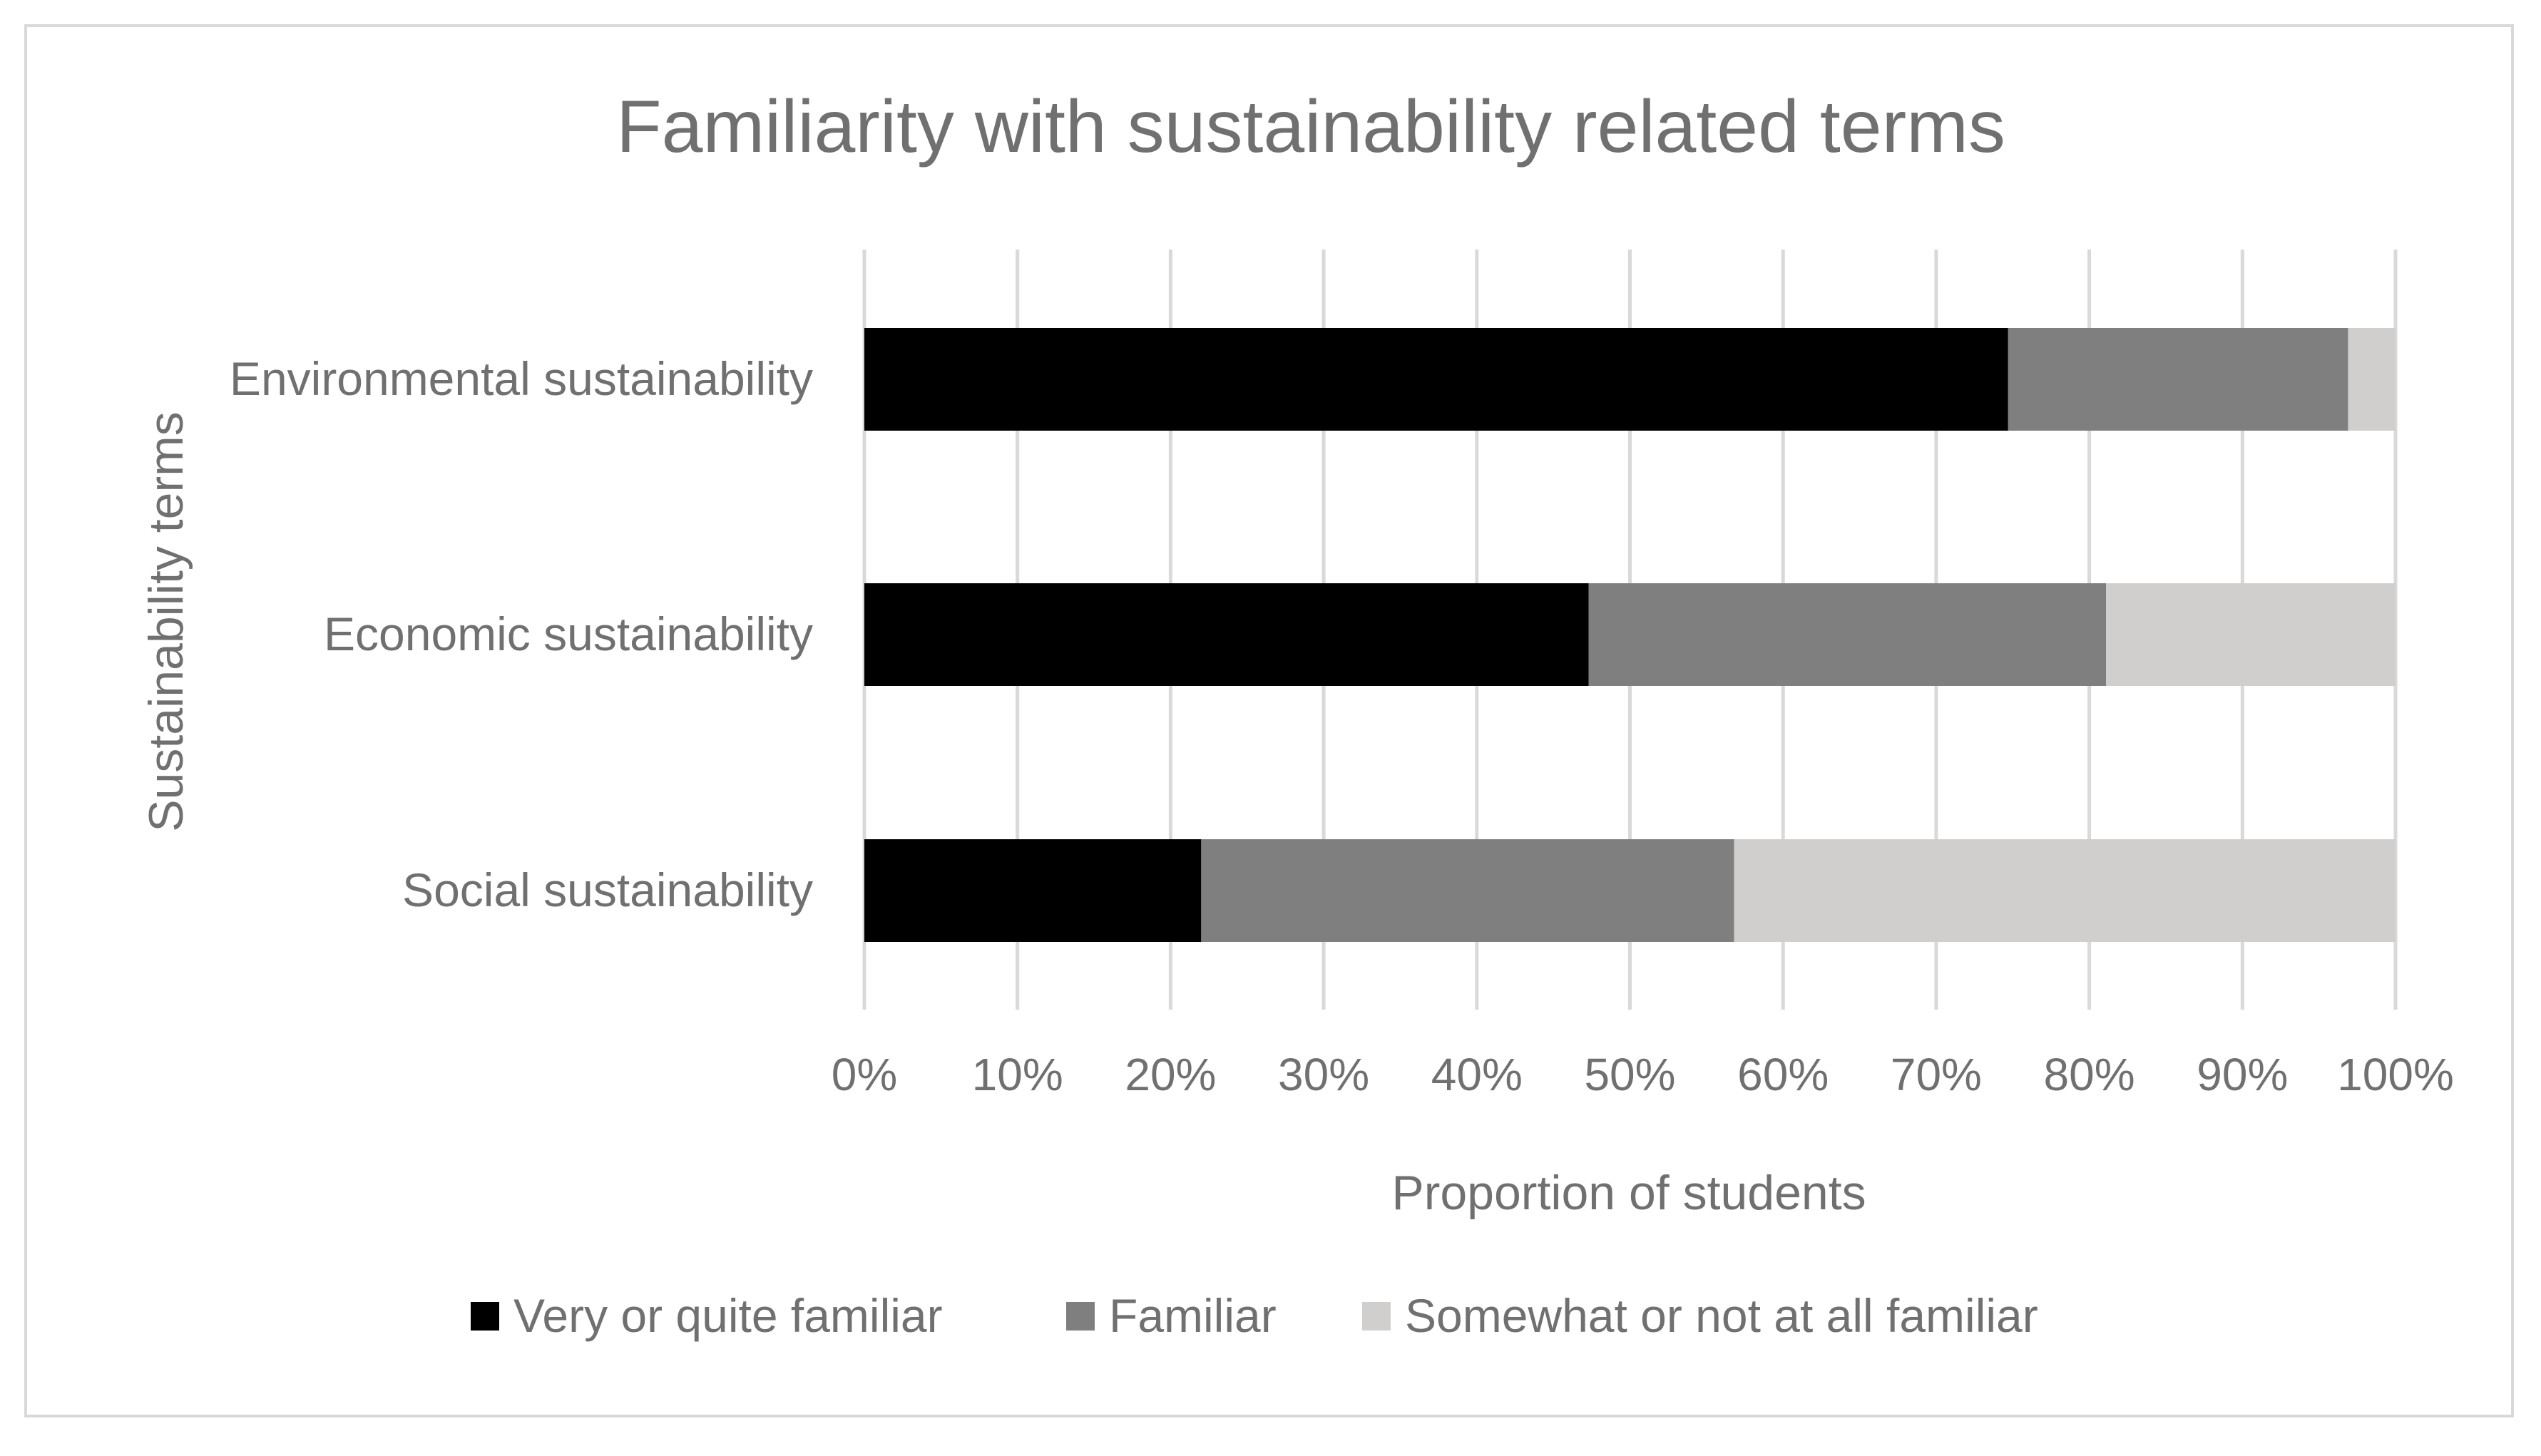  I want to click on x-axis-title: Proportion of students, so click(1628, 1193).